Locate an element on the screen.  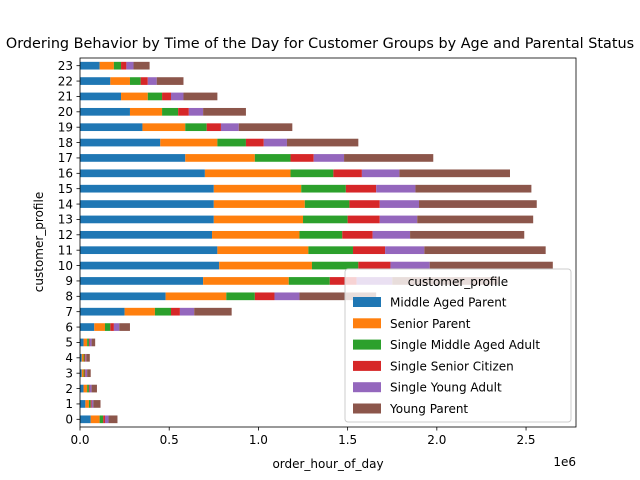
bar-19-single-senior-citizen is located at coordinates (213, 127).